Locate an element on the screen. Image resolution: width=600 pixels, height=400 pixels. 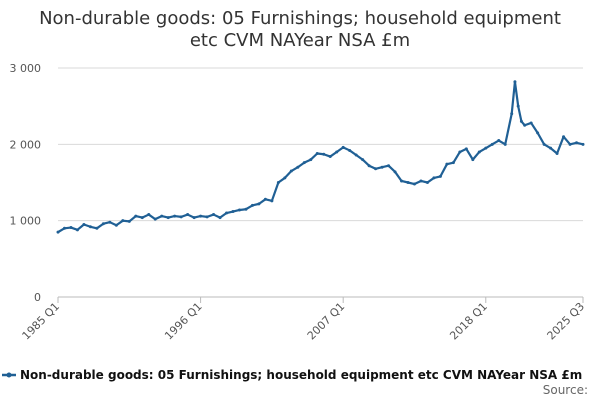
x-tick-label: 2025 Q3 is located at coordinates (566, 321).